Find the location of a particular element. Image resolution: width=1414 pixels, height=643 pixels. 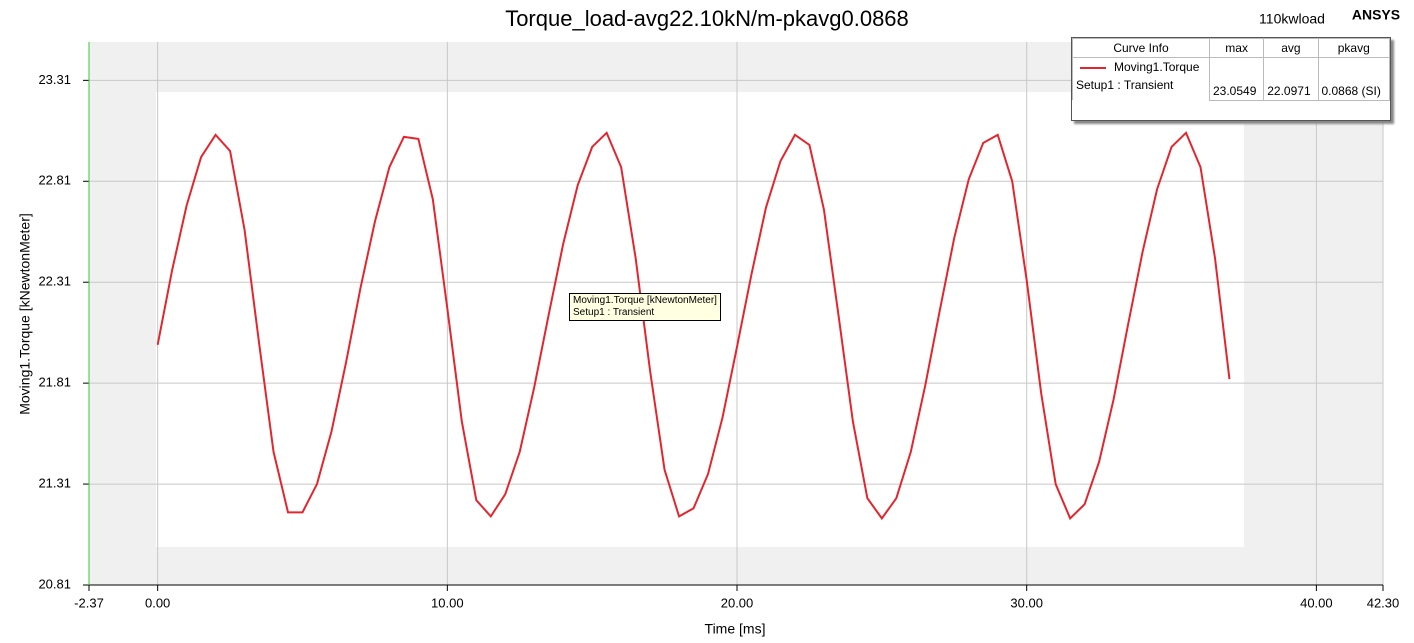

header: Curve Info is located at coordinates (1141, 48).